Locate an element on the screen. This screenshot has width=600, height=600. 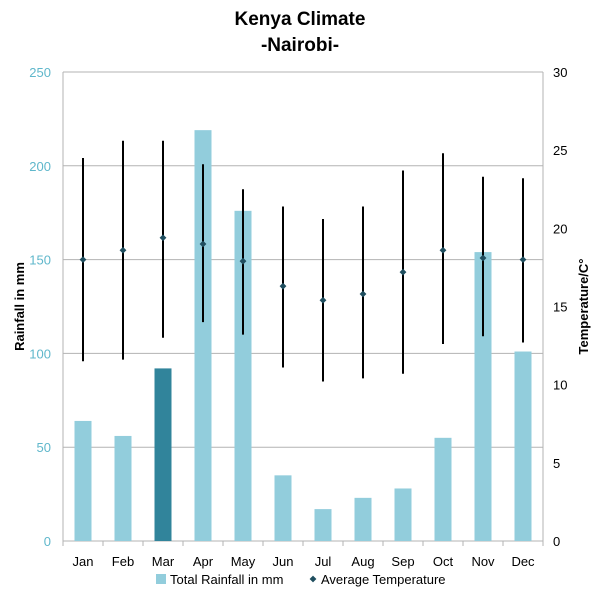
x-tick-label: Apr is located at coordinates (203, 561).